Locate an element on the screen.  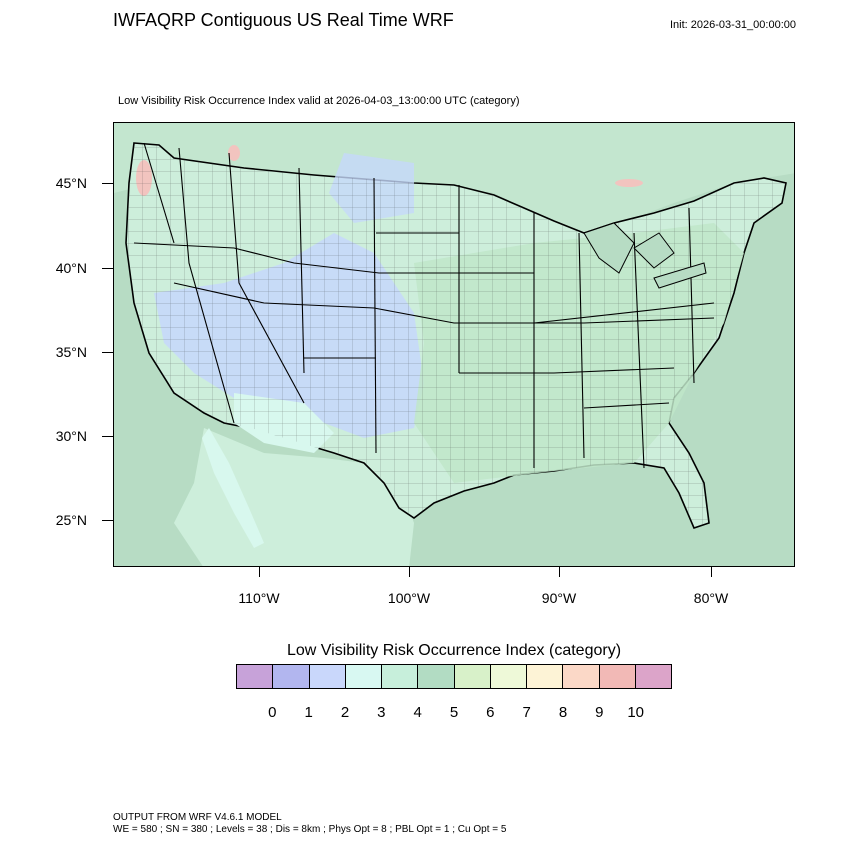
legend-label-10: 10 is located at coordinates (635, 712).